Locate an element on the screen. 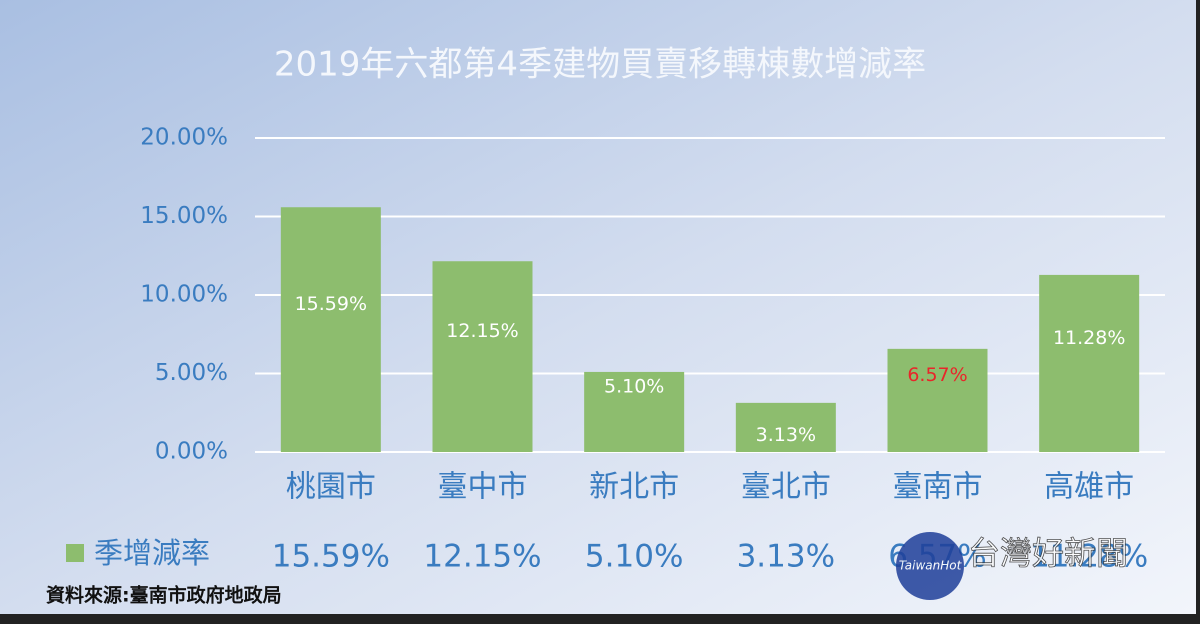 The width and height of the screenshot is (1200, 628). y-tick-label: 20.00% is located at coordinates (184, 138).